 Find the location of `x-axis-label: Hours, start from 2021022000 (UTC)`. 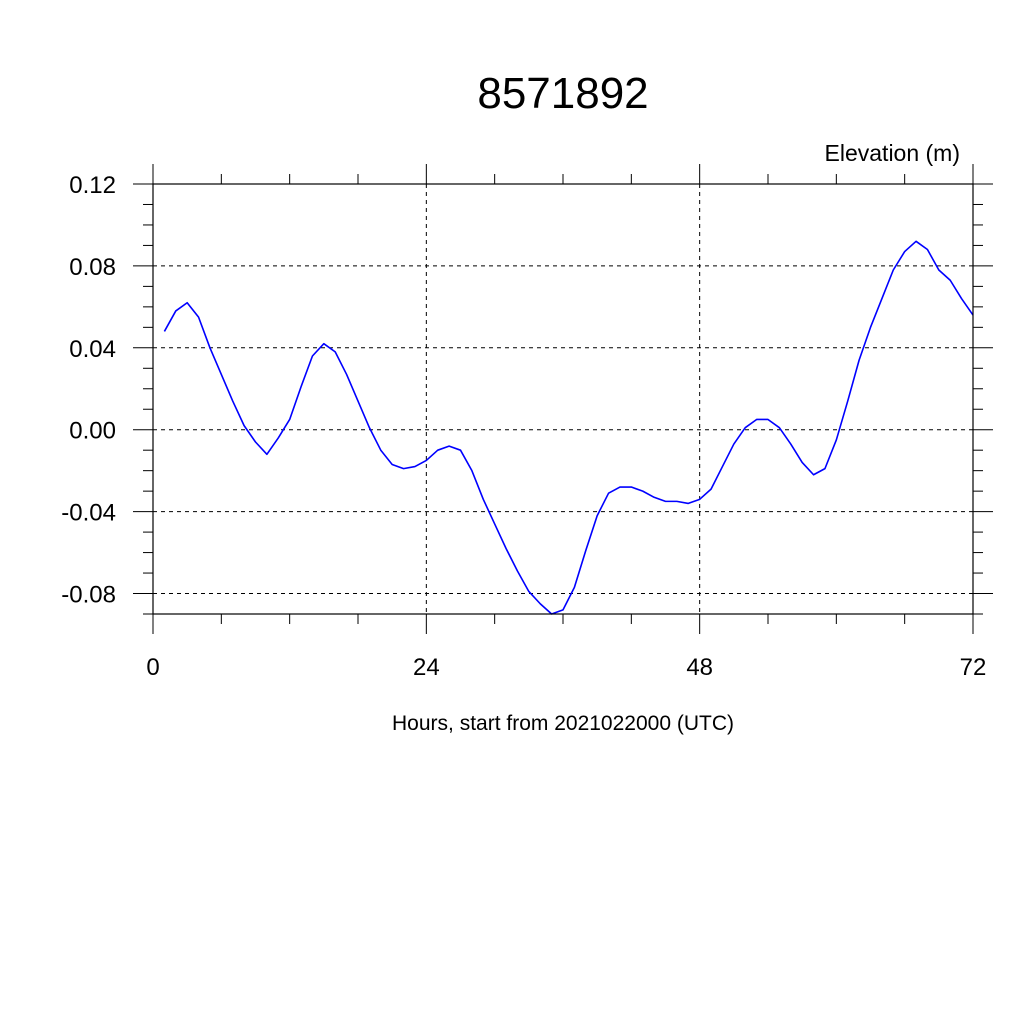

x-axis-label: Hours, start from 2021022000 (UTC) is located at coordinates (563, 723).